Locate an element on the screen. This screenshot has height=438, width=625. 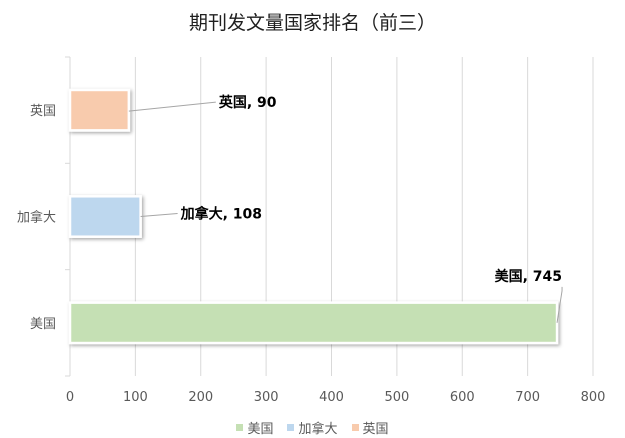
legend: 美国 加拿大 英国 is located at coordinates (312, 427).